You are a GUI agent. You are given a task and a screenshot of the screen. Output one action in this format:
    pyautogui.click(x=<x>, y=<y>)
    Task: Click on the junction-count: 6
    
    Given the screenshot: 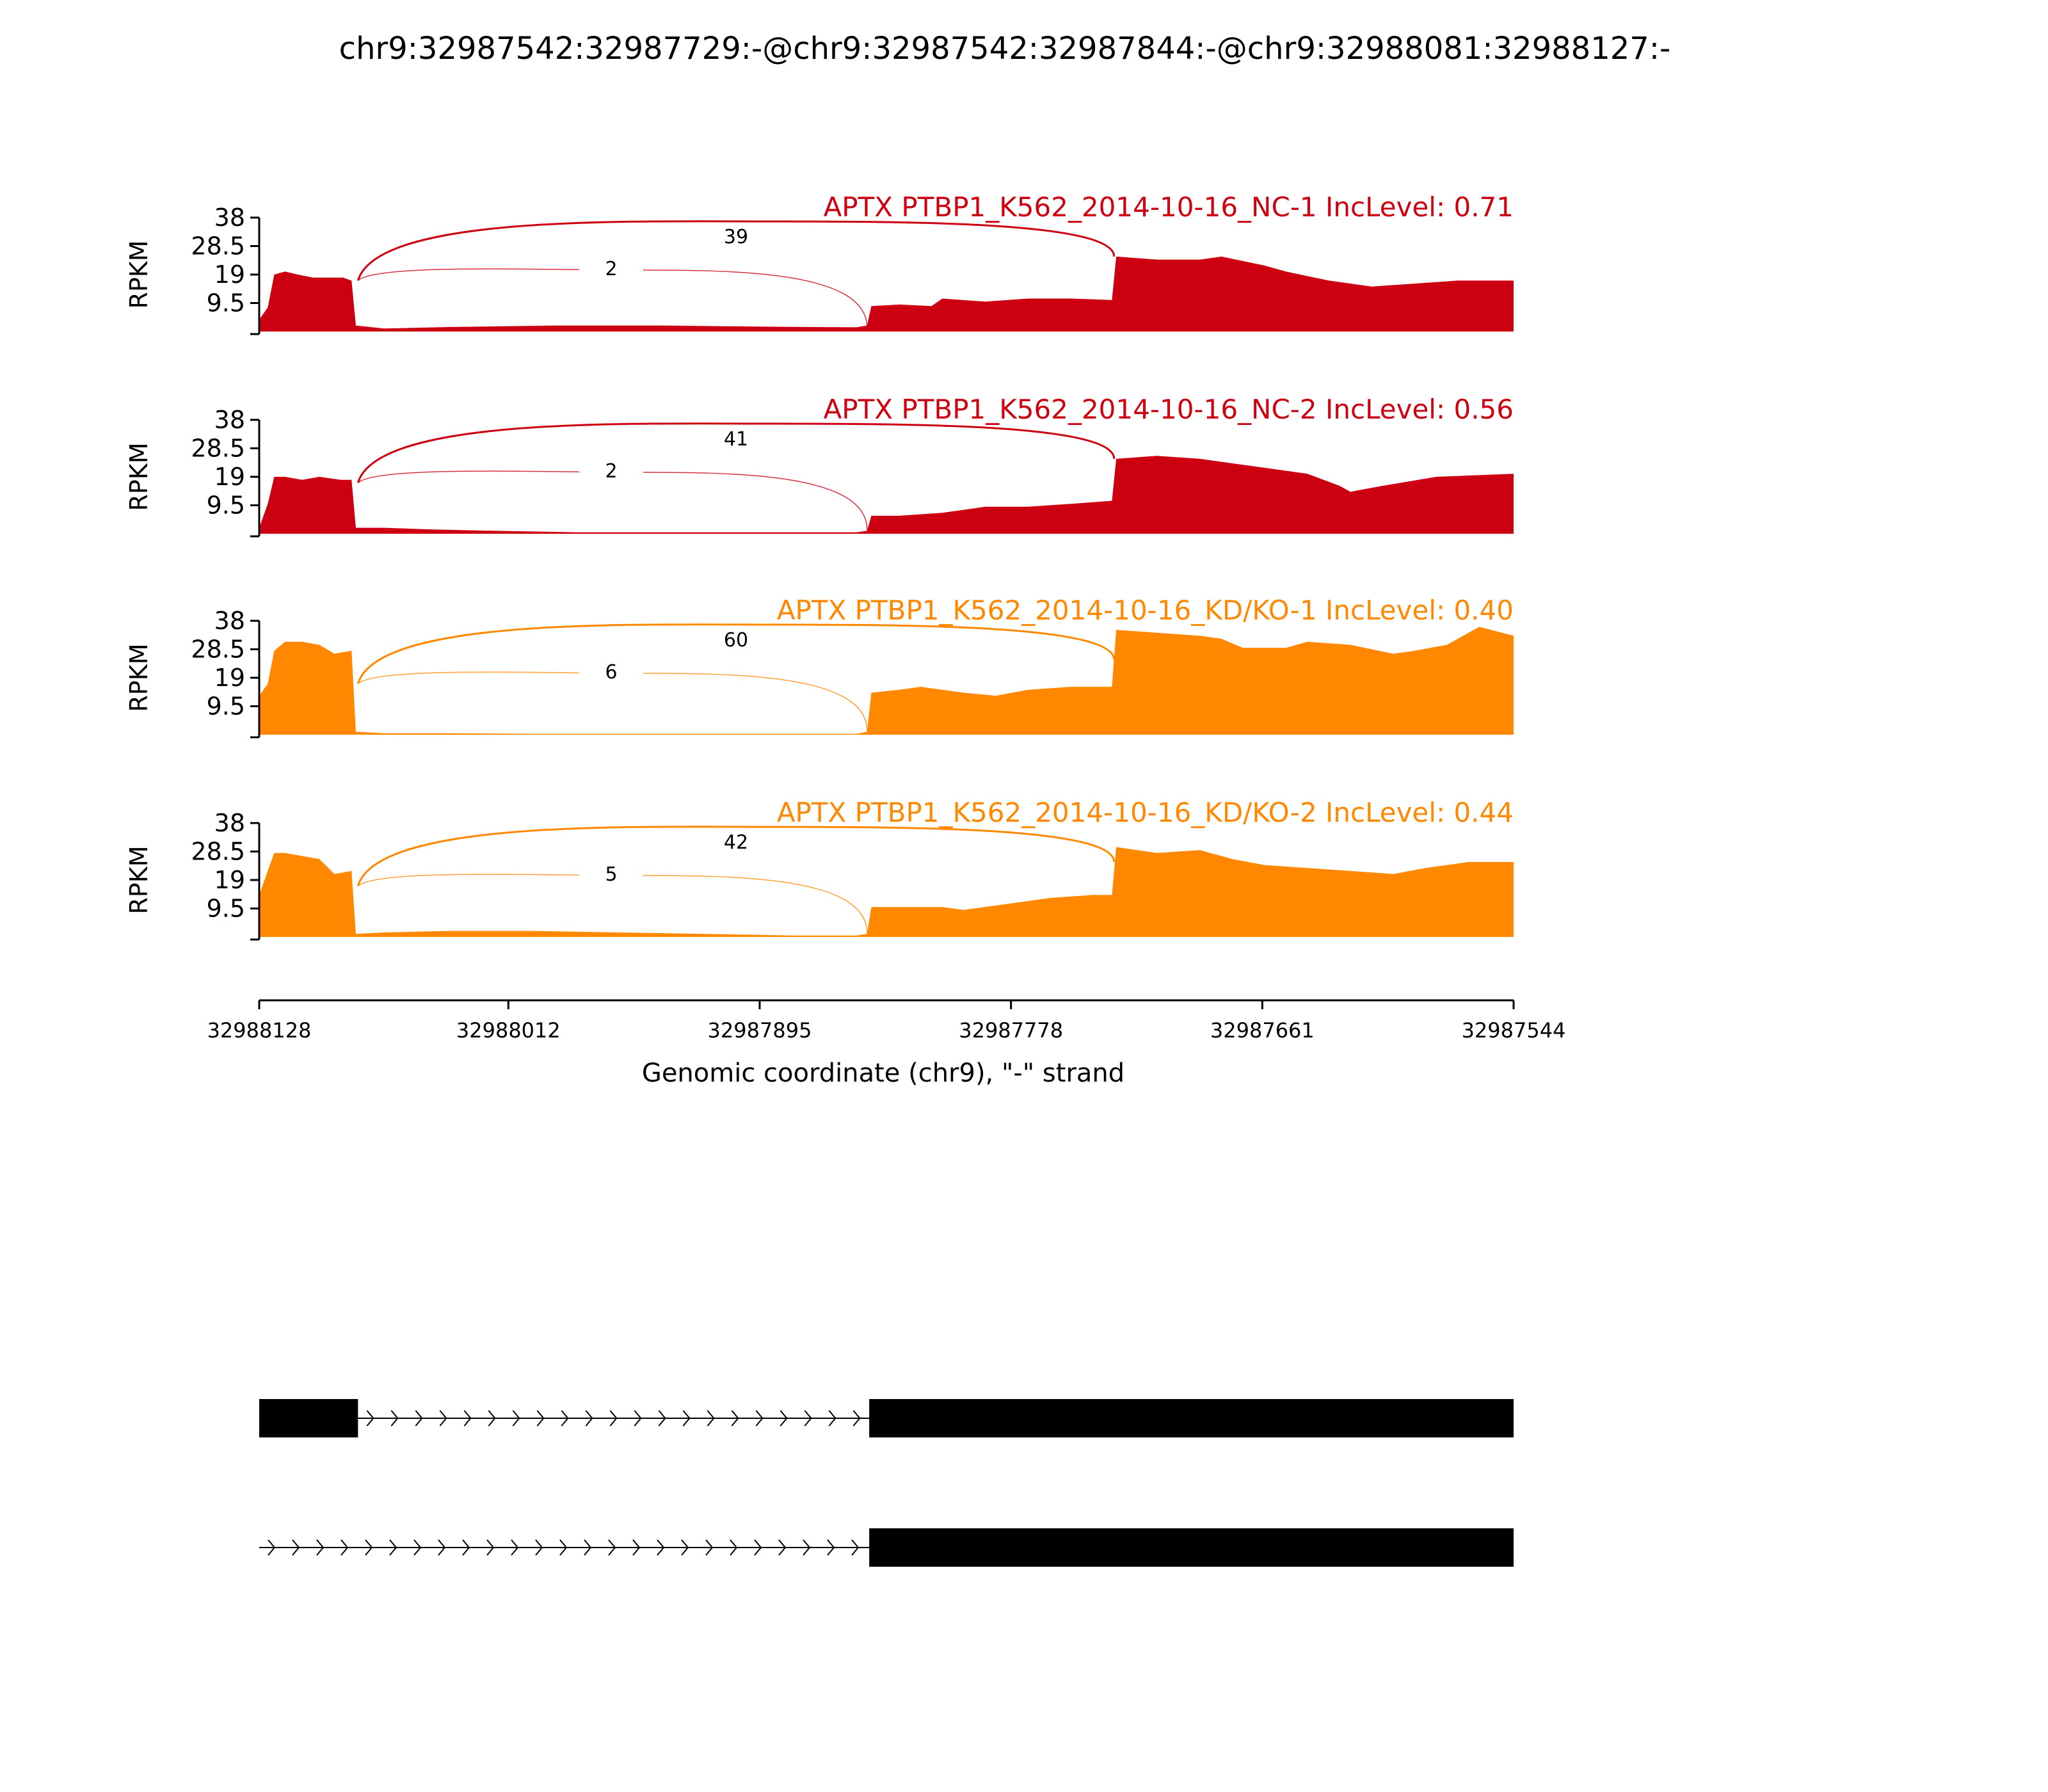 What is the action you would take?
    pyautogui.click(x=611, y=672)
    